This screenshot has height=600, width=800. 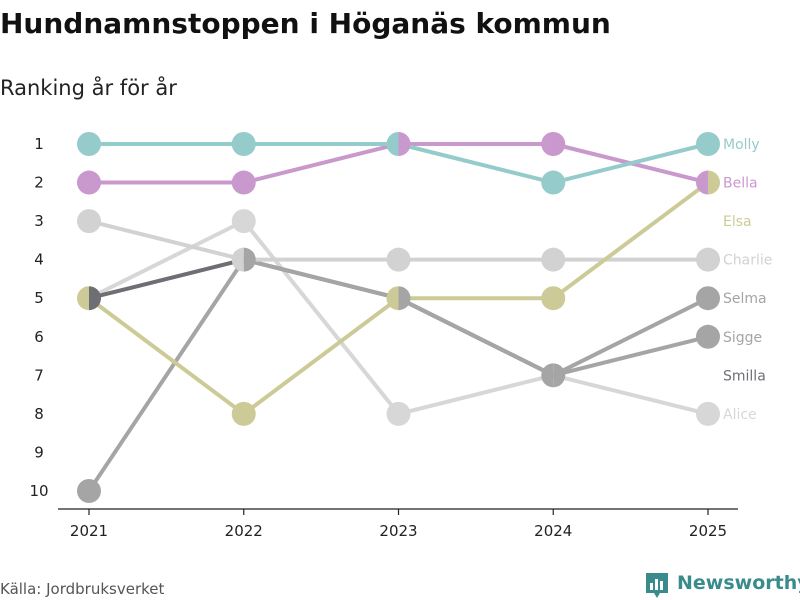 I want to click on brand-name: Newsworthy, so click(x=738, y=583).